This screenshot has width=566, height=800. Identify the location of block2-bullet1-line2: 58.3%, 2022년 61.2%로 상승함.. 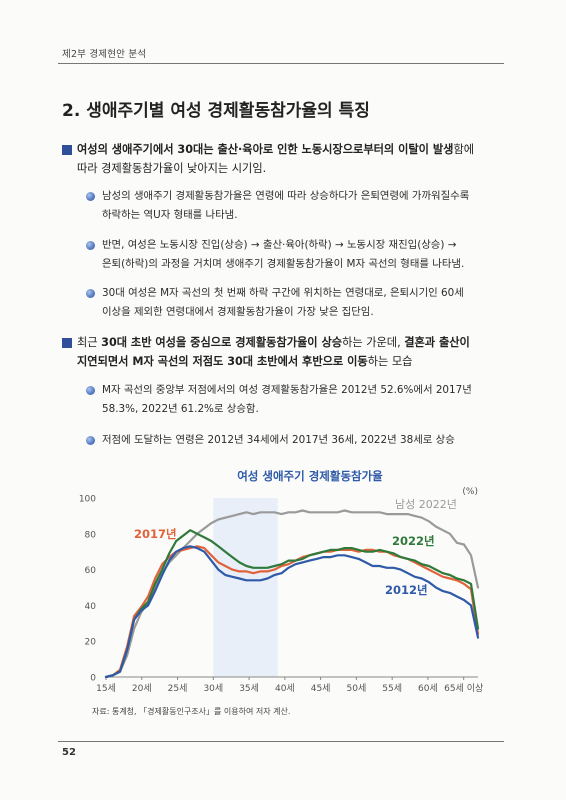
(180, 409).